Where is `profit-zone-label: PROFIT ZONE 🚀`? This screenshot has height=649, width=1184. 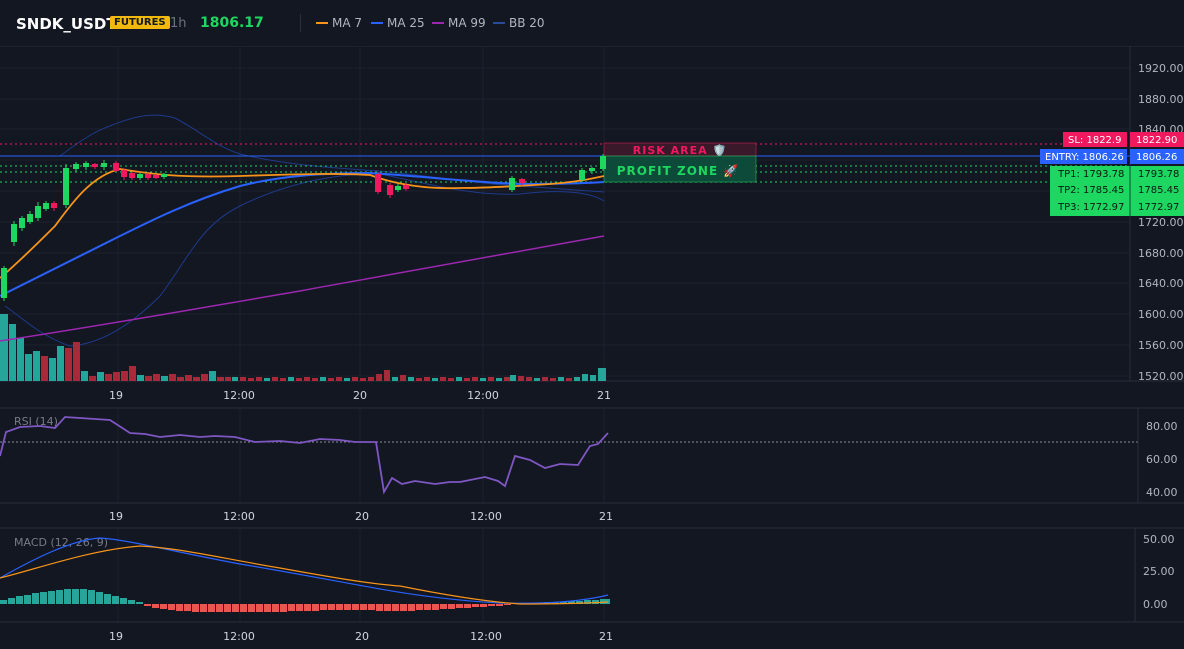 profit-zone-label: PROFIT ZONE 🚀 is located at coordinates (678, 171).